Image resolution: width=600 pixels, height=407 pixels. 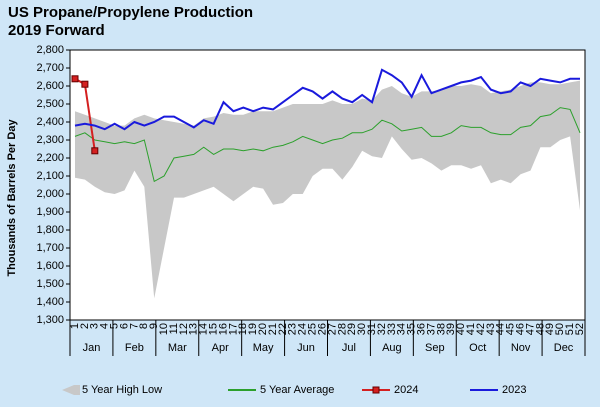 What do you see at coordinates (303, 329) in the screenshot?
I see `x-tick-label: 24` at bounding box center [303, 329].